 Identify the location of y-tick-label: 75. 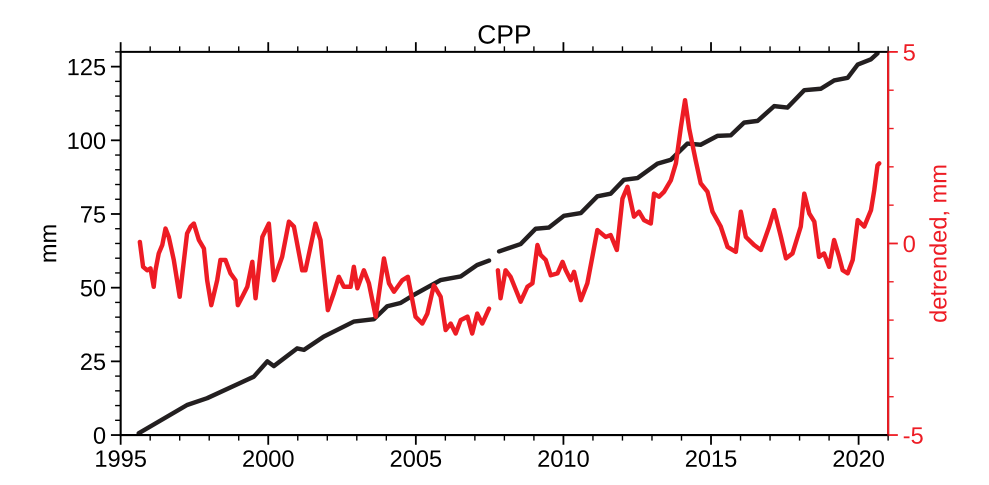
(93, 214).